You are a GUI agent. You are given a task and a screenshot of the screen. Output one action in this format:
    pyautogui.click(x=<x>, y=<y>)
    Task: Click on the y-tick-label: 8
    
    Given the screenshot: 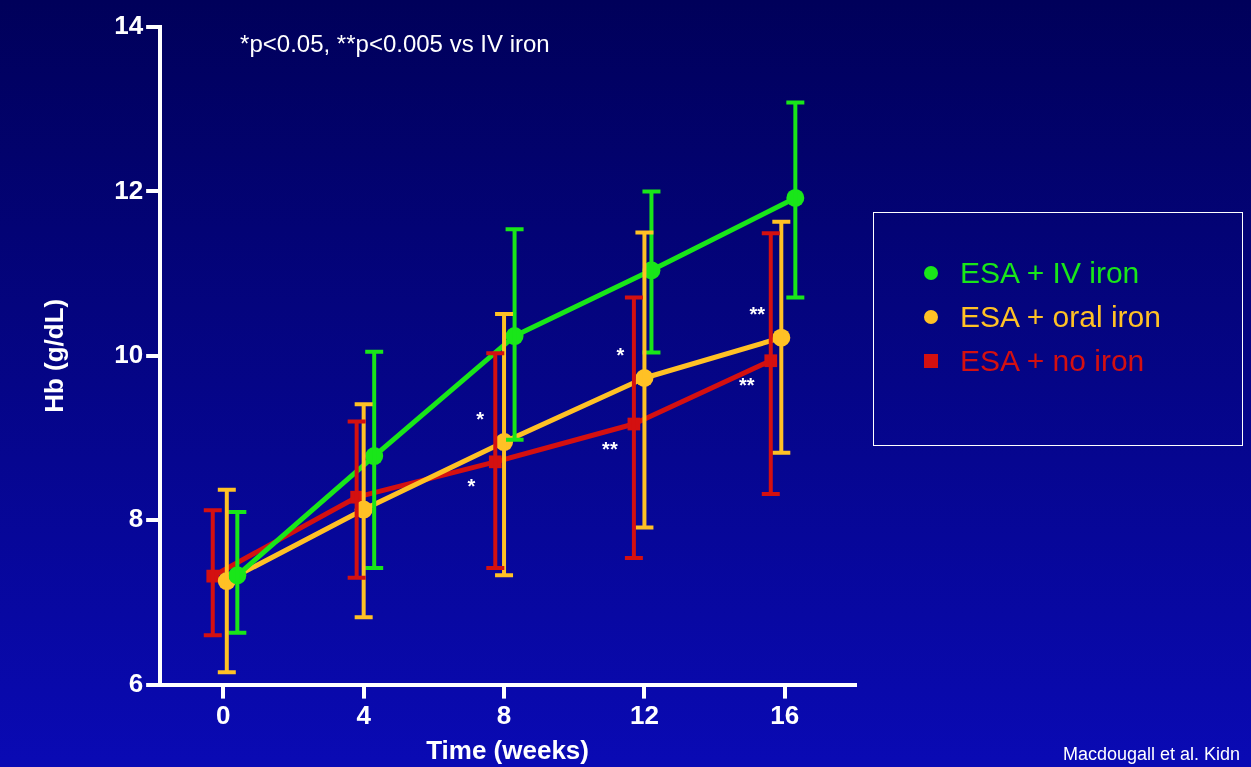 What is the action you would take?
    pyautogui.click(x=136, y=518)
    